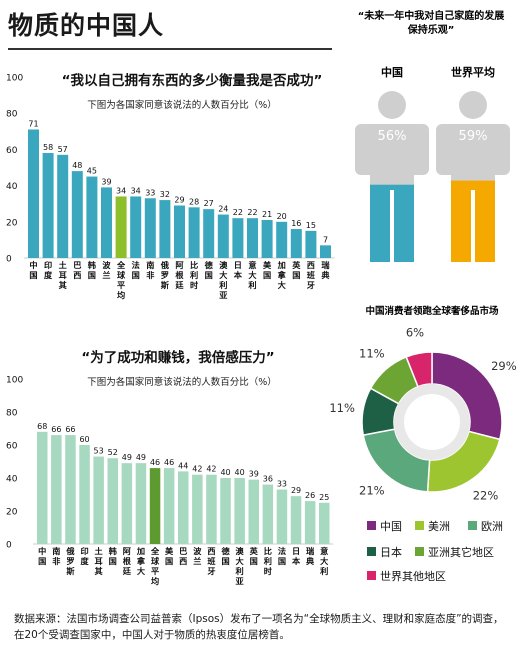 Image resolution: width=520 pixels, height=649 pixels. I want to click on donut-slice-label: 29%, so click(504, 366).